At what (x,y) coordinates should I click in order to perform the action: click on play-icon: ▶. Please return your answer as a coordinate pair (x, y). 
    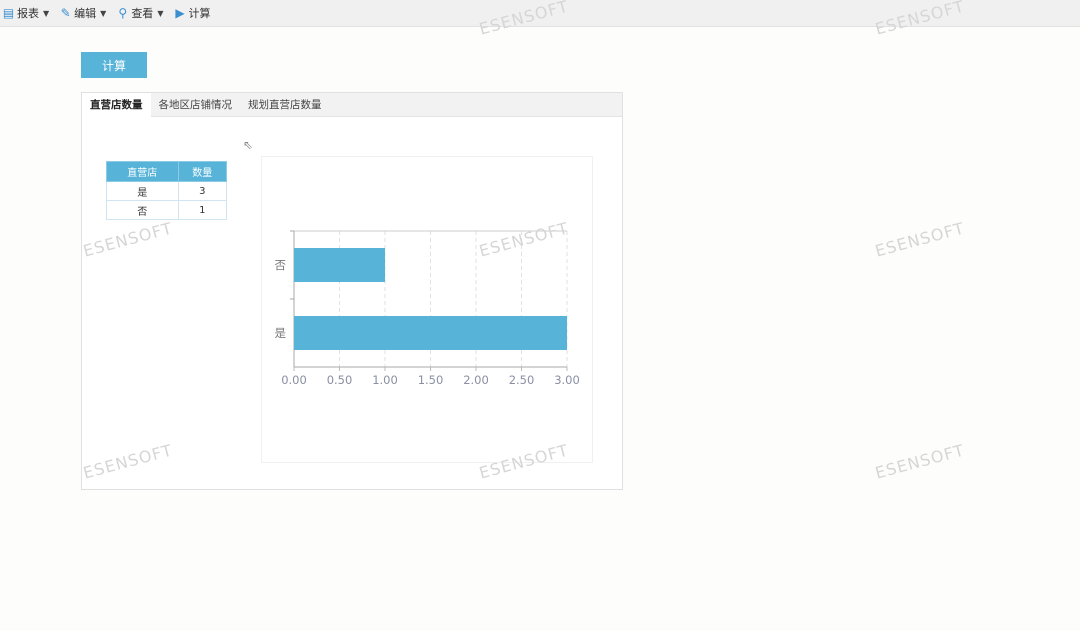
    Looking at the image, I should click on (180, 12).